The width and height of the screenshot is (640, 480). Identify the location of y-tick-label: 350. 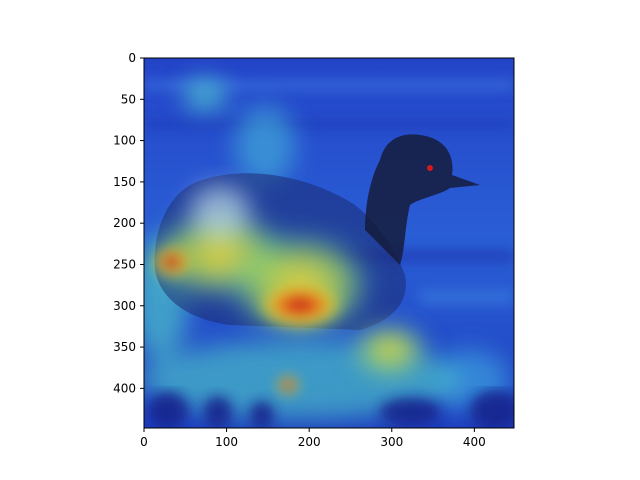
(124, 347).